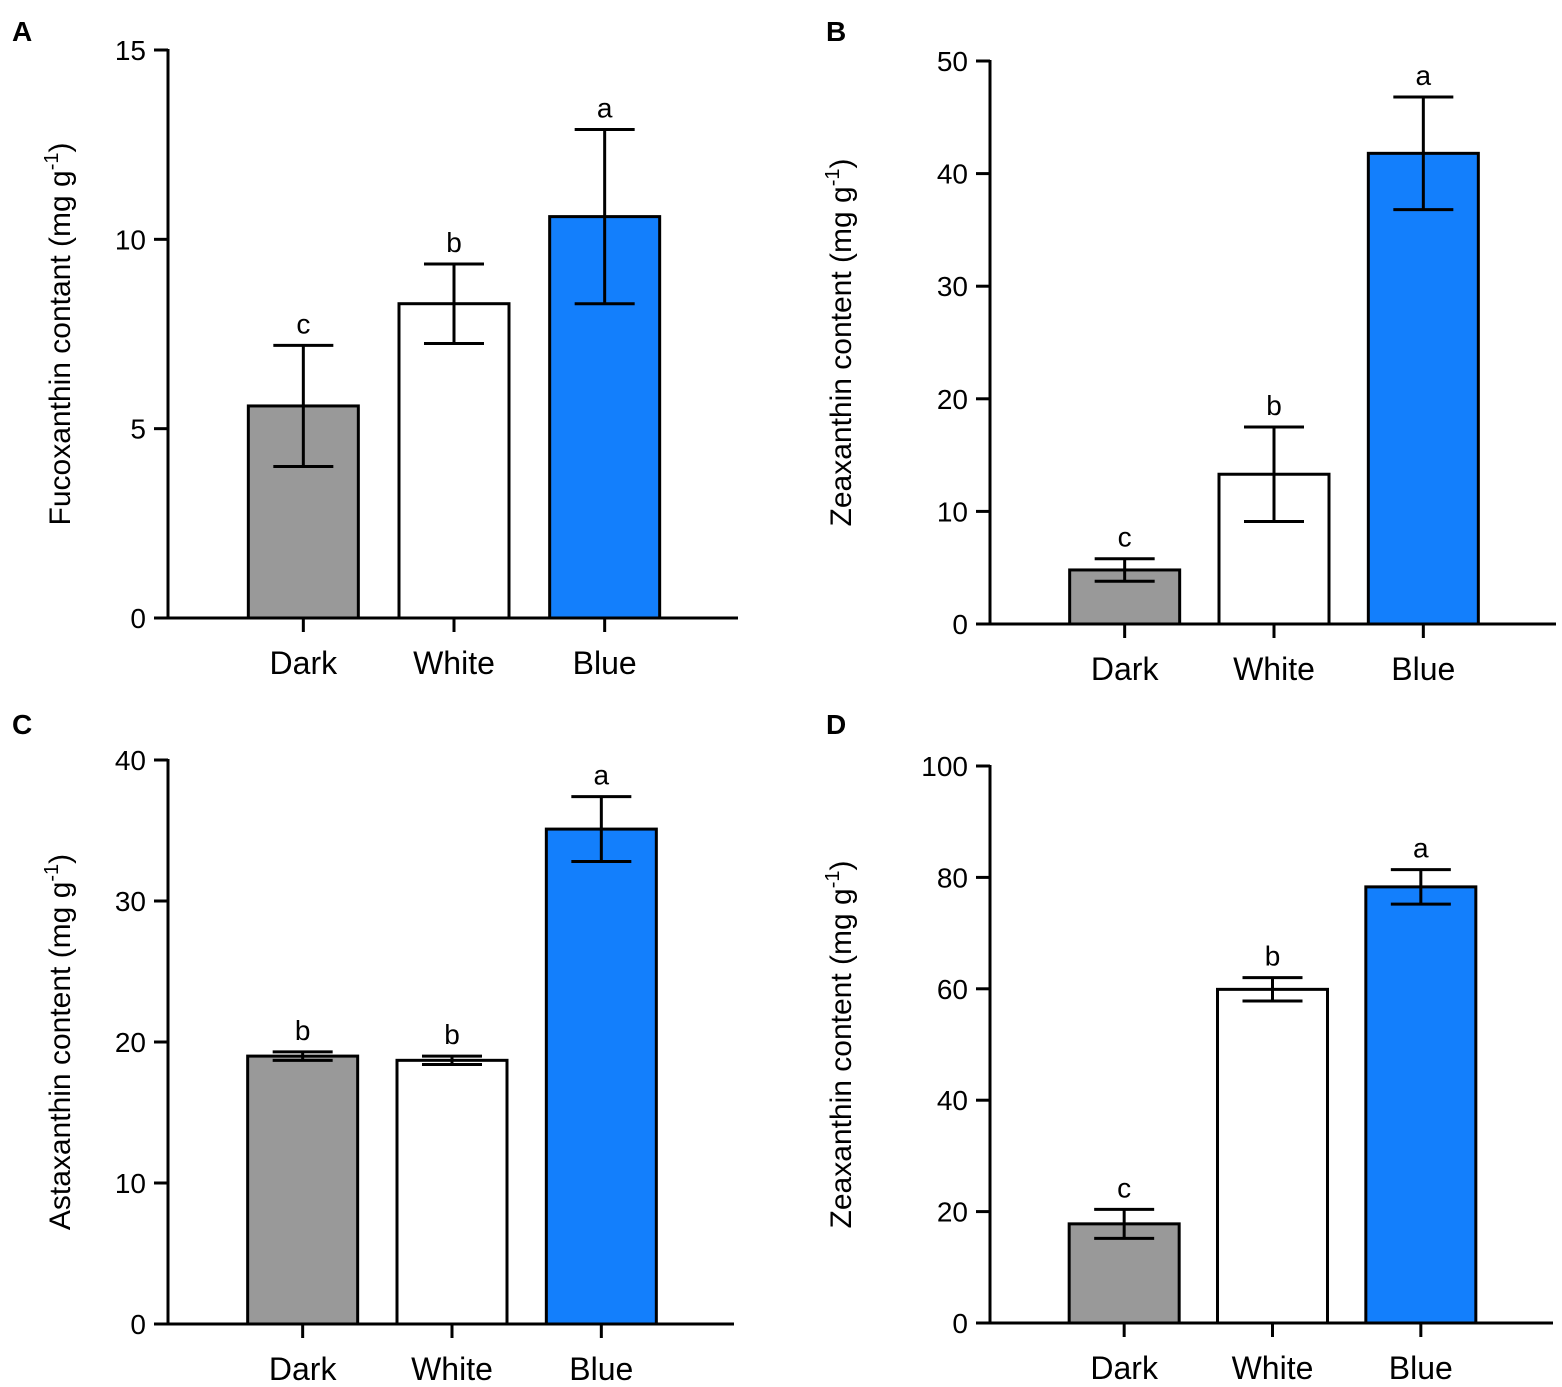 Image resolution: width=1562 pixels, height=1387 pixels. I want to click on panel-letter-c: C, so click(22, 724).